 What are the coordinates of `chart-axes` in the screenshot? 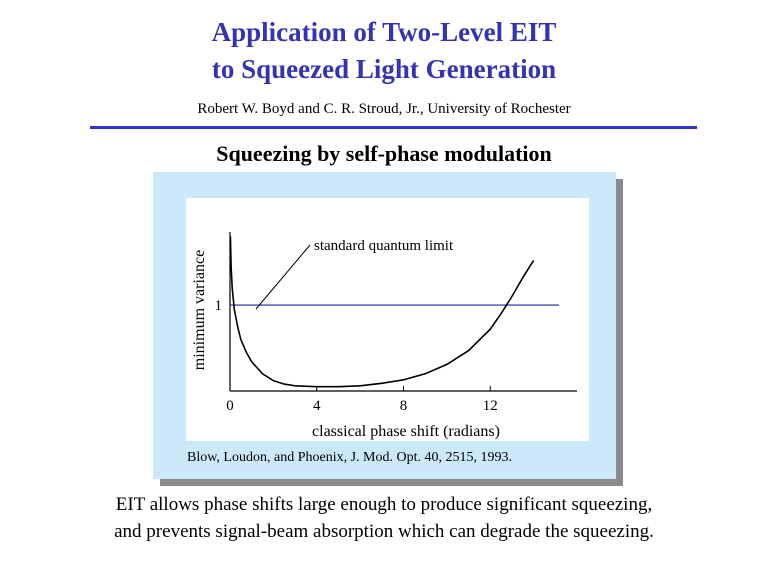 It's located at (403, 312).